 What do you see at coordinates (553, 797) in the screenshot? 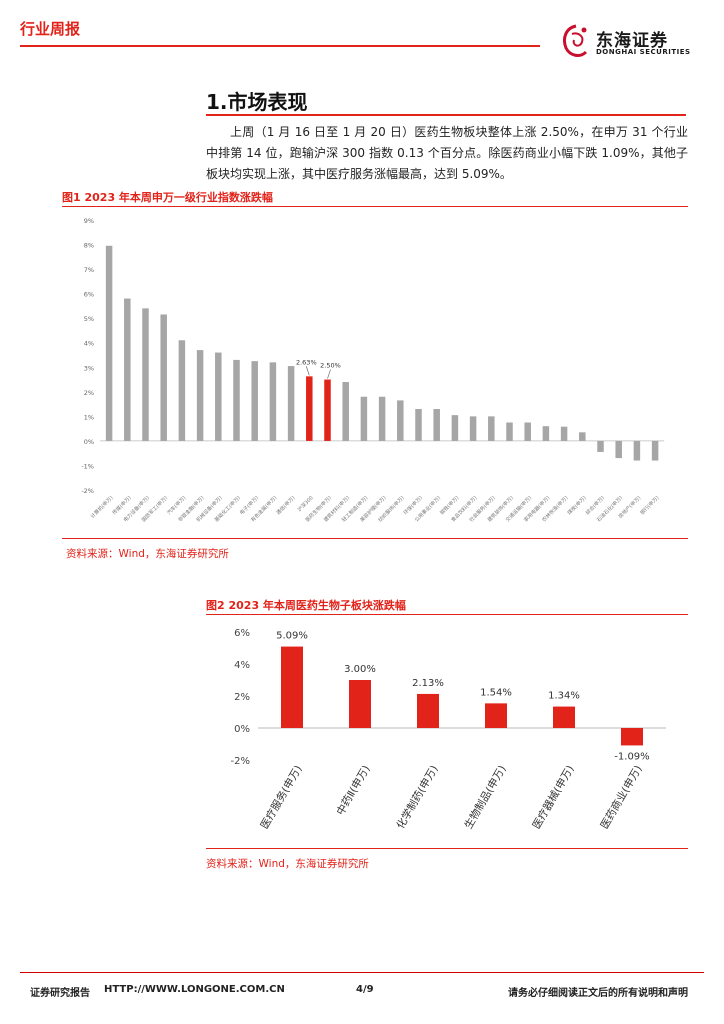
I see `x-tick-label: 医疗器械(申万)` at bounding box center [553, 797].